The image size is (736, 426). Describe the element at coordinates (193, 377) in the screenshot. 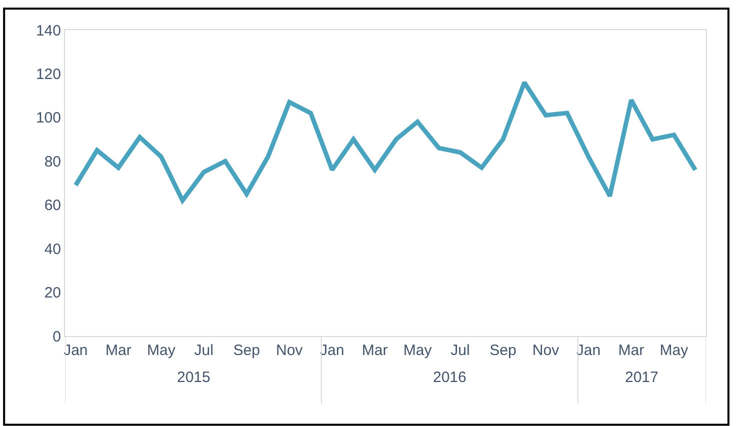

I see `text: 2015` at that location.